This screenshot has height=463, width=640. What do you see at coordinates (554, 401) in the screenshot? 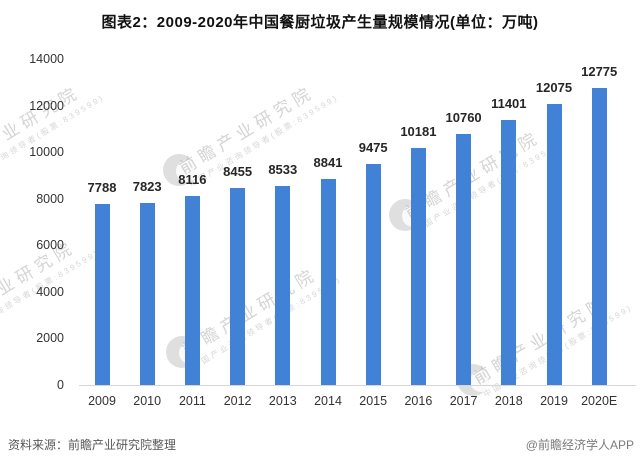
I see `x-tick-label: 2019` at bounding box center [554, 401].